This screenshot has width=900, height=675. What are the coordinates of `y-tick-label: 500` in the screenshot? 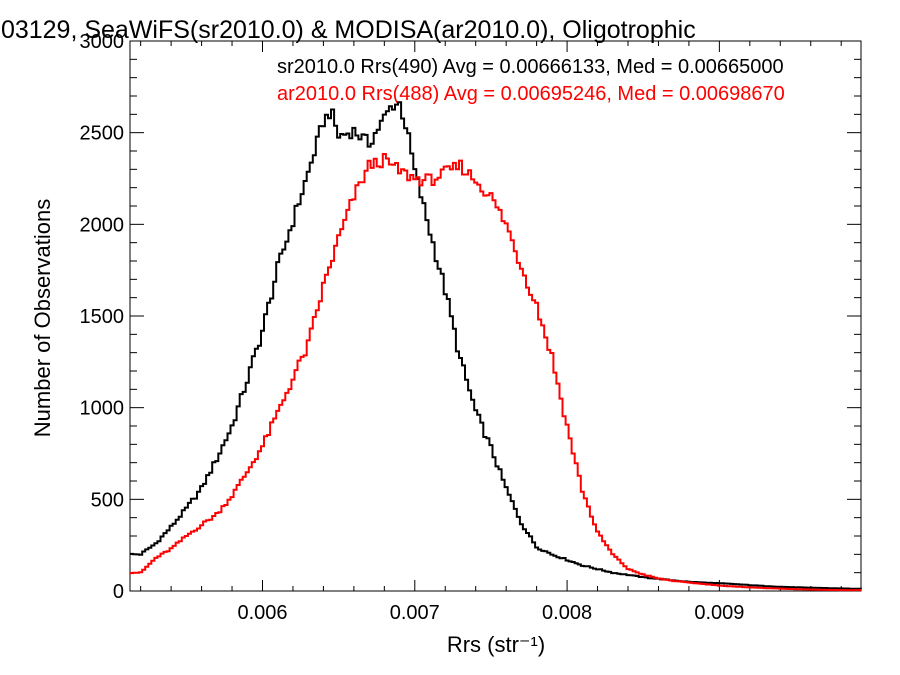 It's located at (107, 500).